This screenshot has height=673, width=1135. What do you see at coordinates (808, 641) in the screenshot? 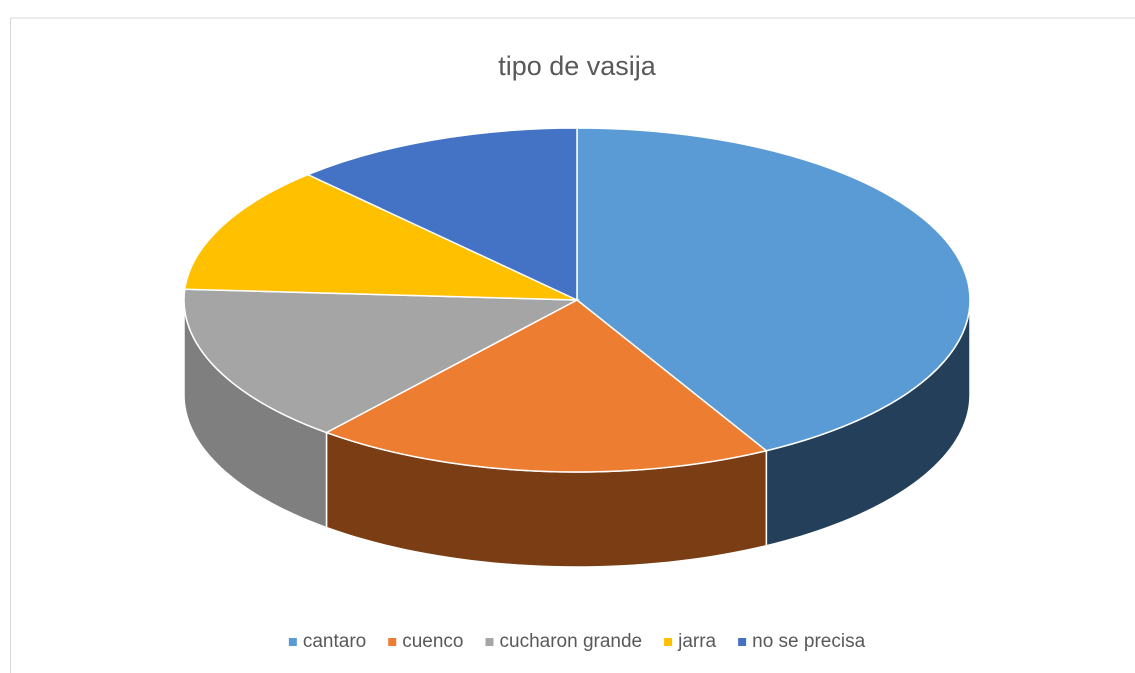
I see `legend-label: no se precisa` at bounding box center [808, 641].